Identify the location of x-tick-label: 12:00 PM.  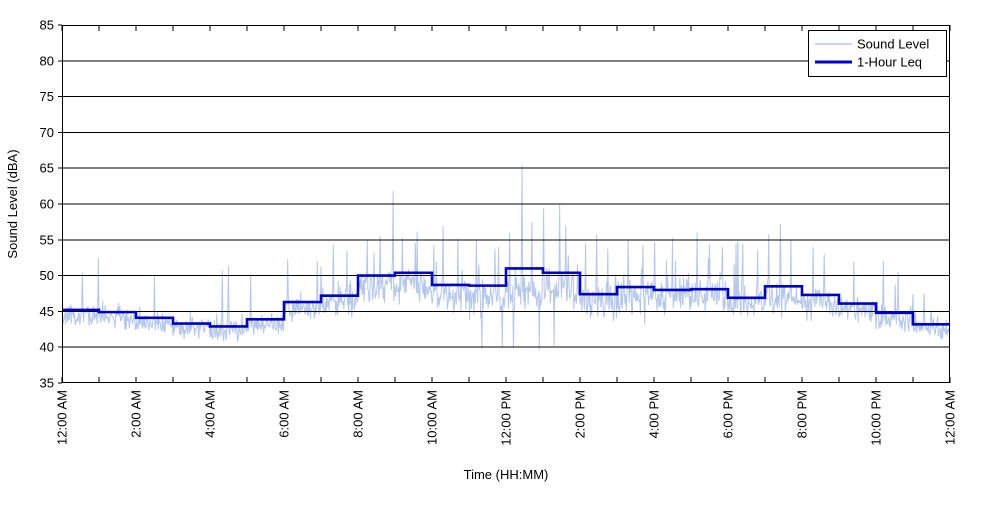
(506, 418).